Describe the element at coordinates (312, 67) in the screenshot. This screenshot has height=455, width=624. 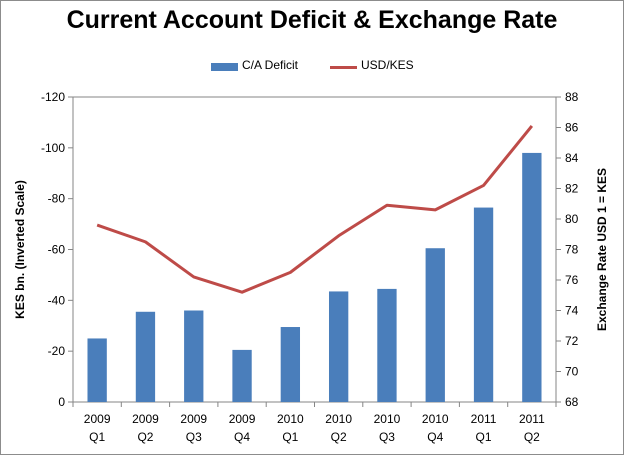
I see `legend: C/A Deficit USD/KES` at that location.